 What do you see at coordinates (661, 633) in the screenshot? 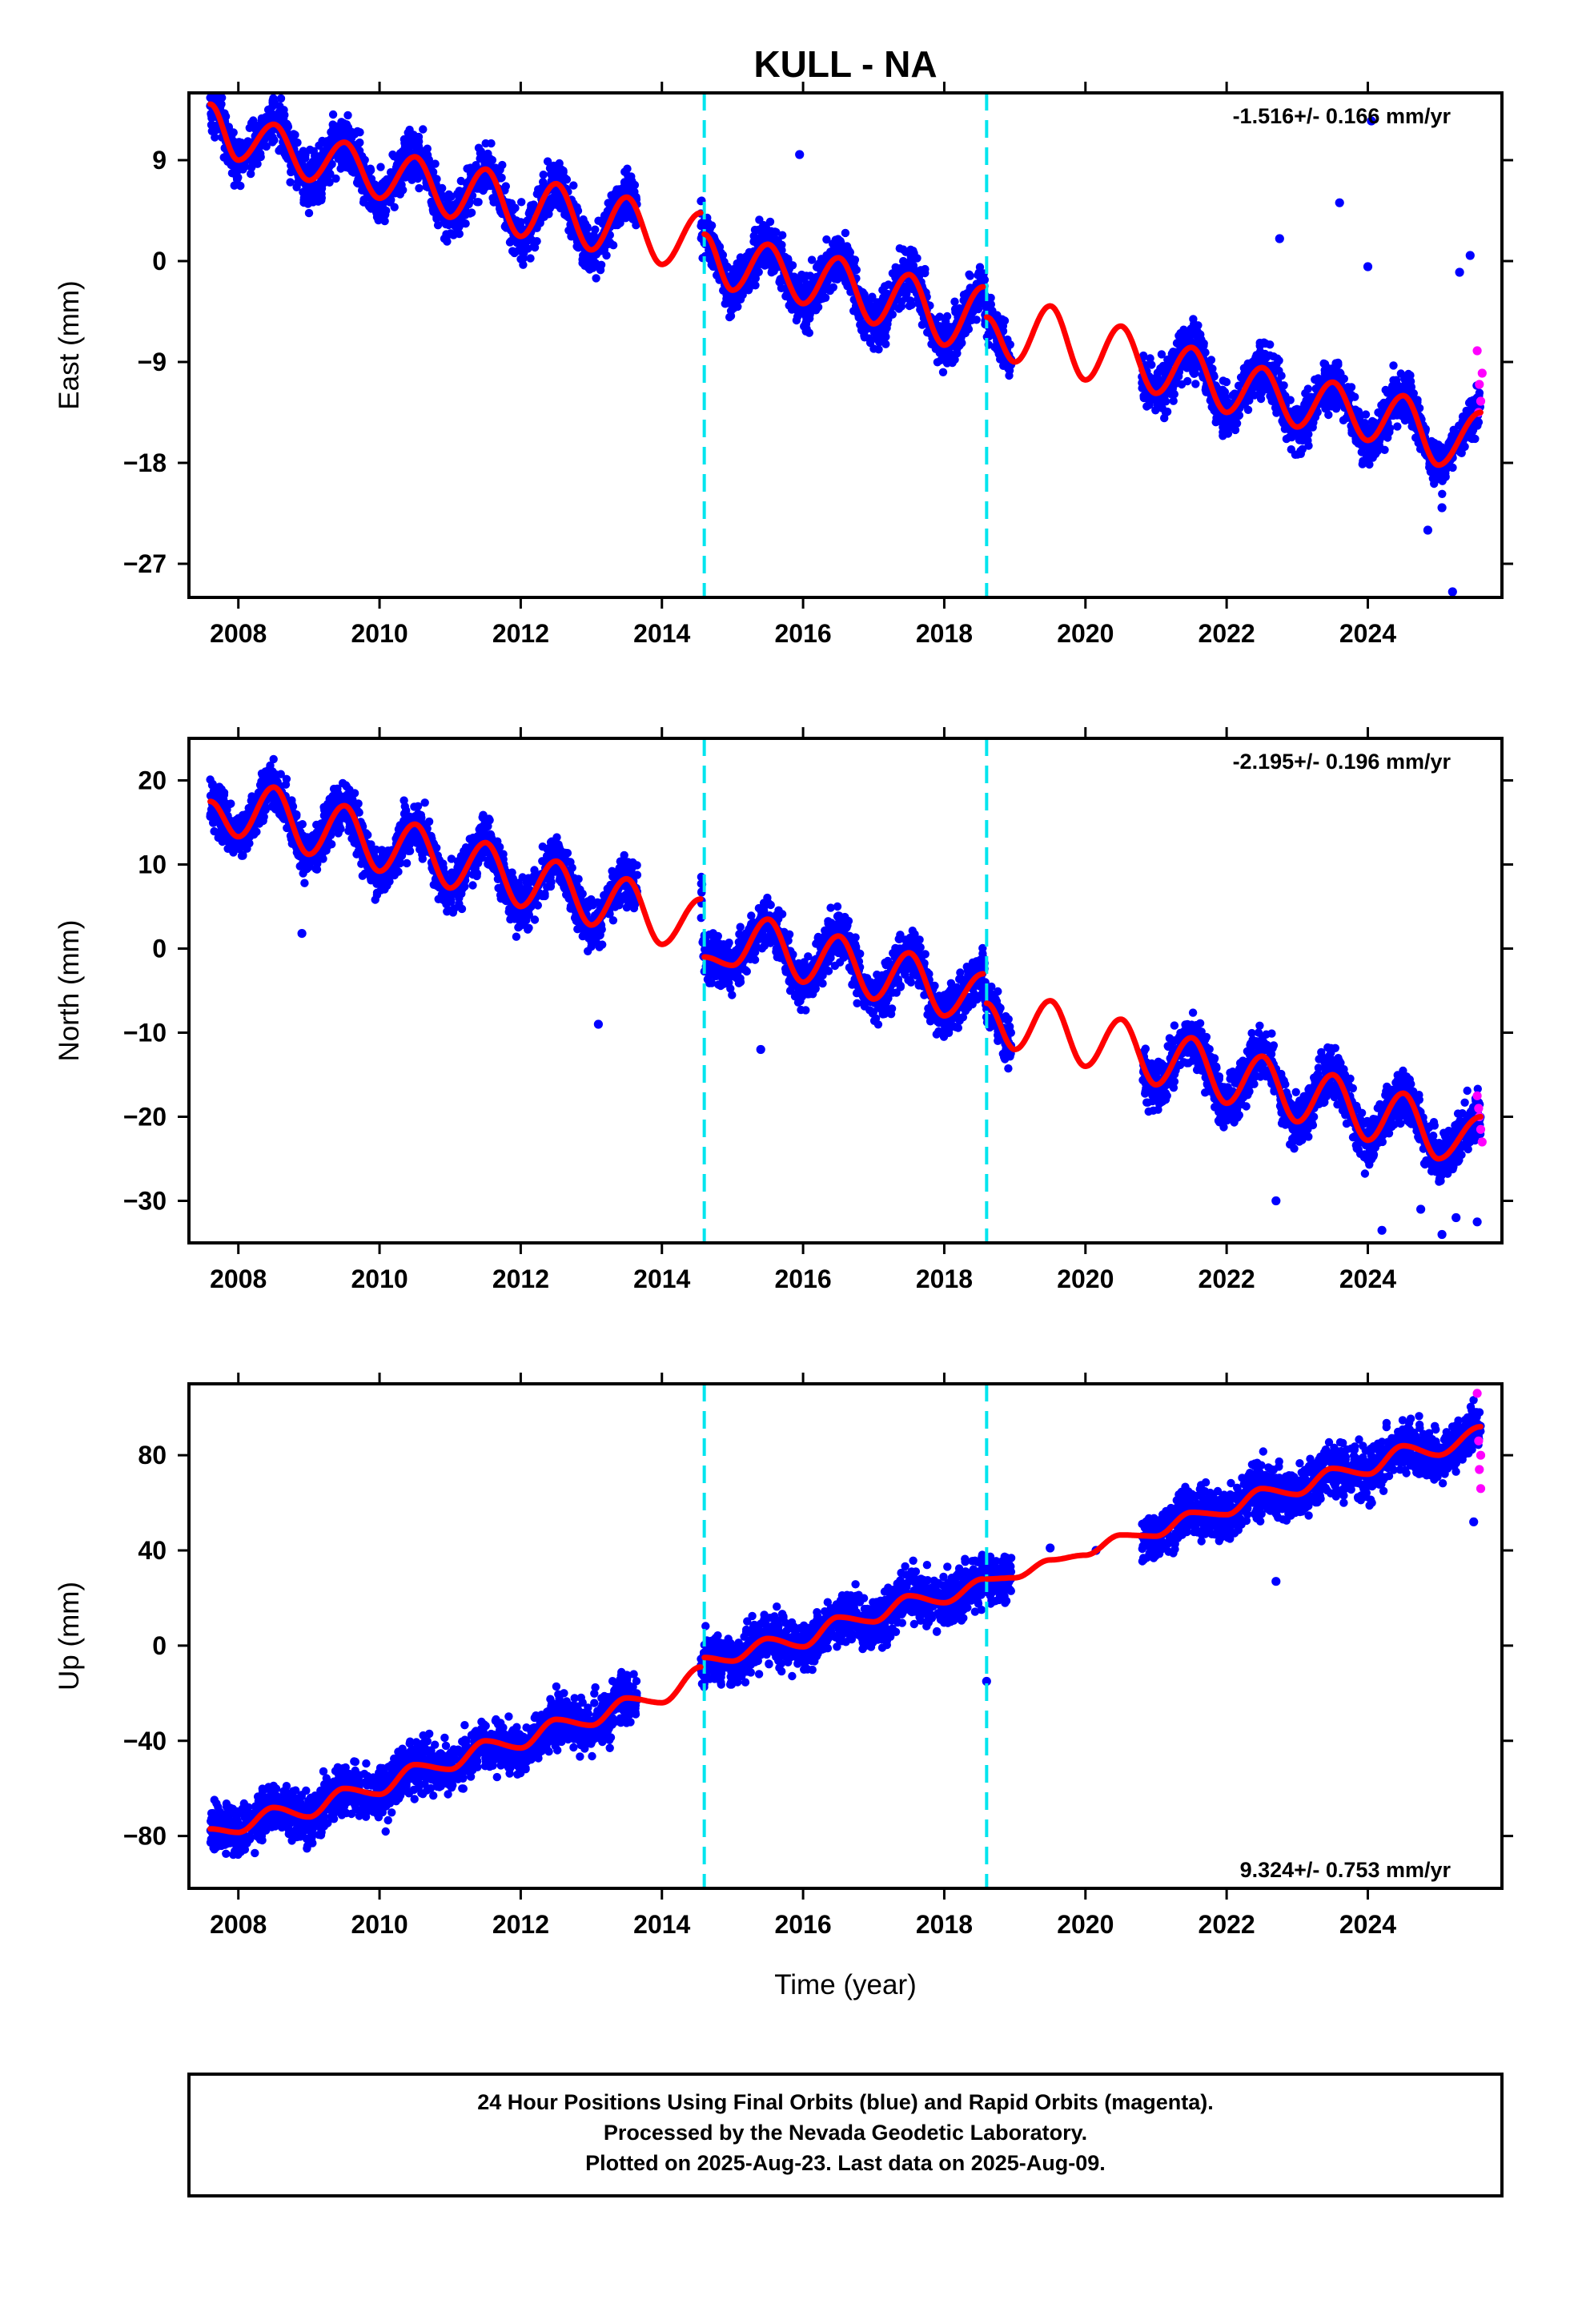
I see `x-tick-label: 2014` at bounding box center [661, 633].